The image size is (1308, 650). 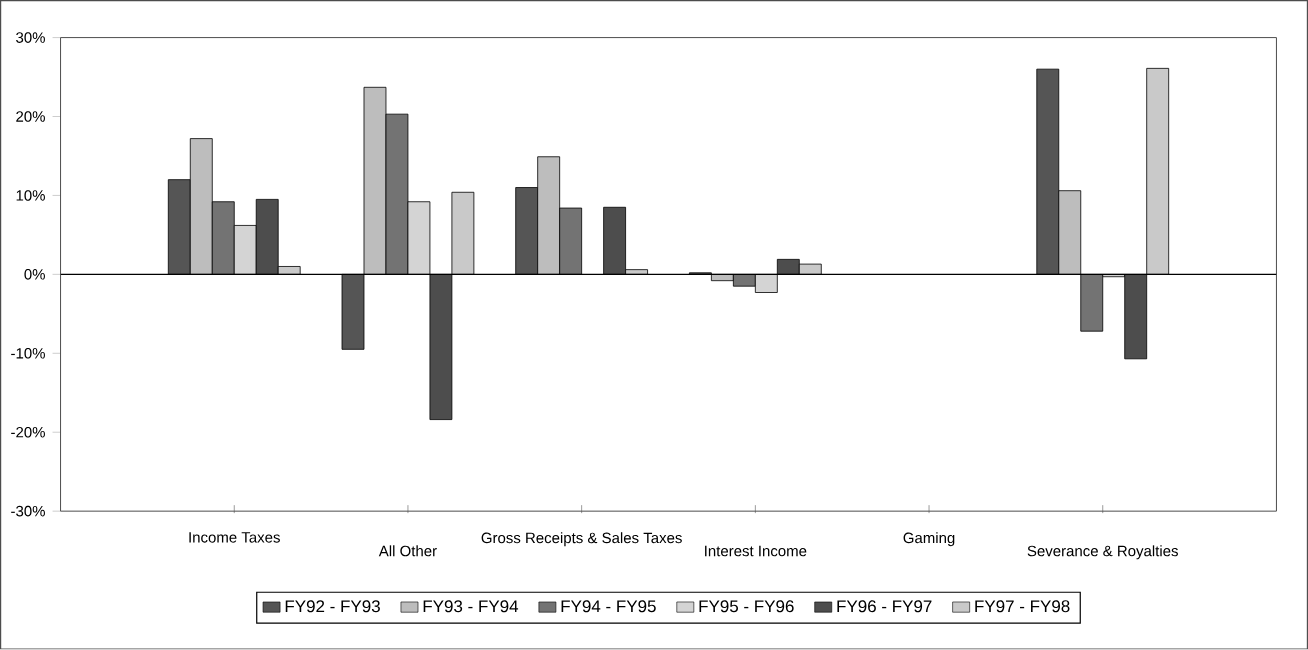 I want to click on x-tick-label: Income Taxes, so click(x=234, y=537).